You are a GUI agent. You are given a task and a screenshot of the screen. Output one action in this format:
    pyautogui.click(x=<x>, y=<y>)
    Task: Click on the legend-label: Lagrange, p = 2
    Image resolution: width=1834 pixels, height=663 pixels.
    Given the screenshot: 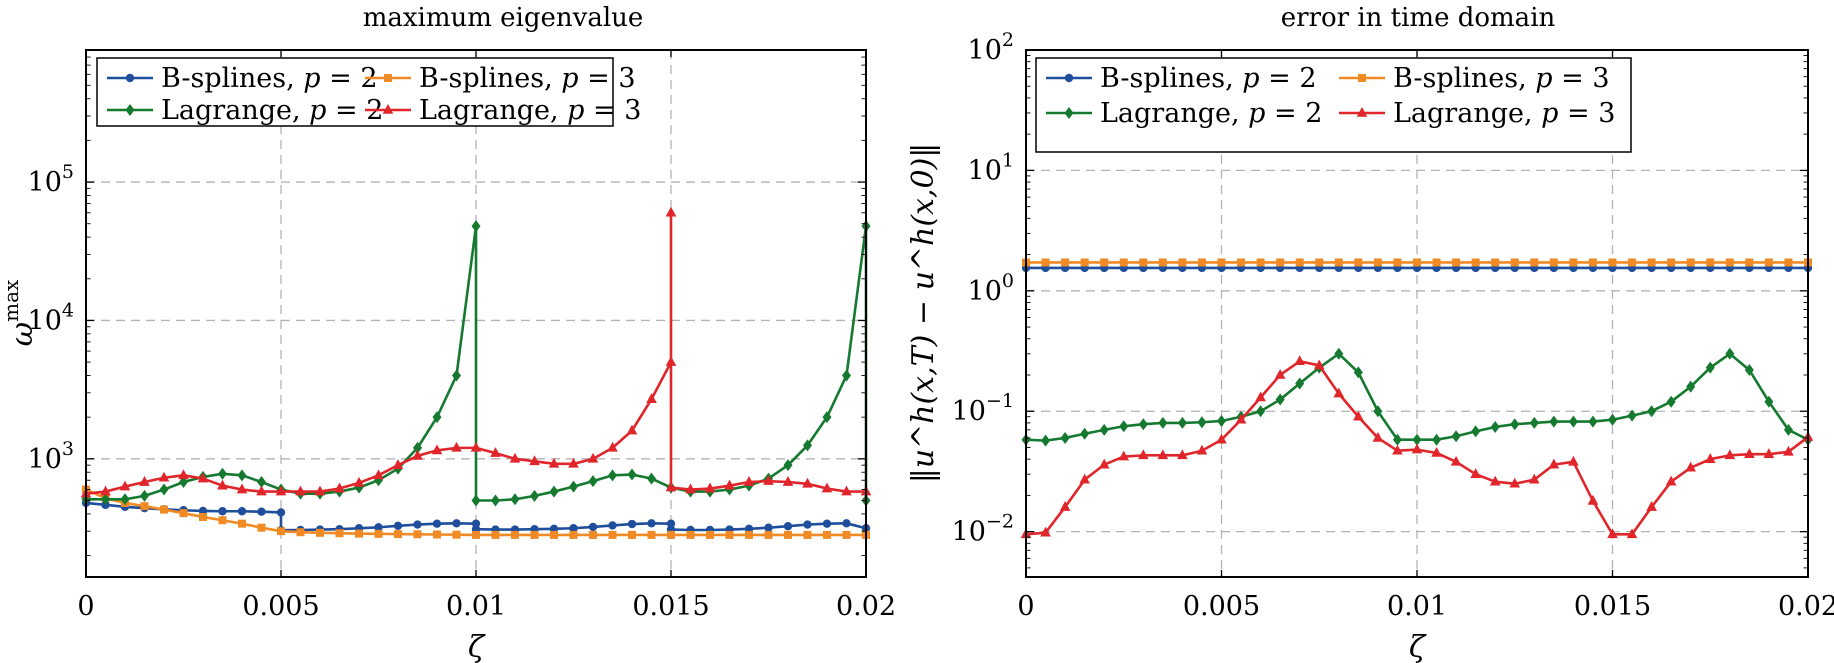 What is the action you would take?
    pyautogui.click(x=1211, y=113)
    